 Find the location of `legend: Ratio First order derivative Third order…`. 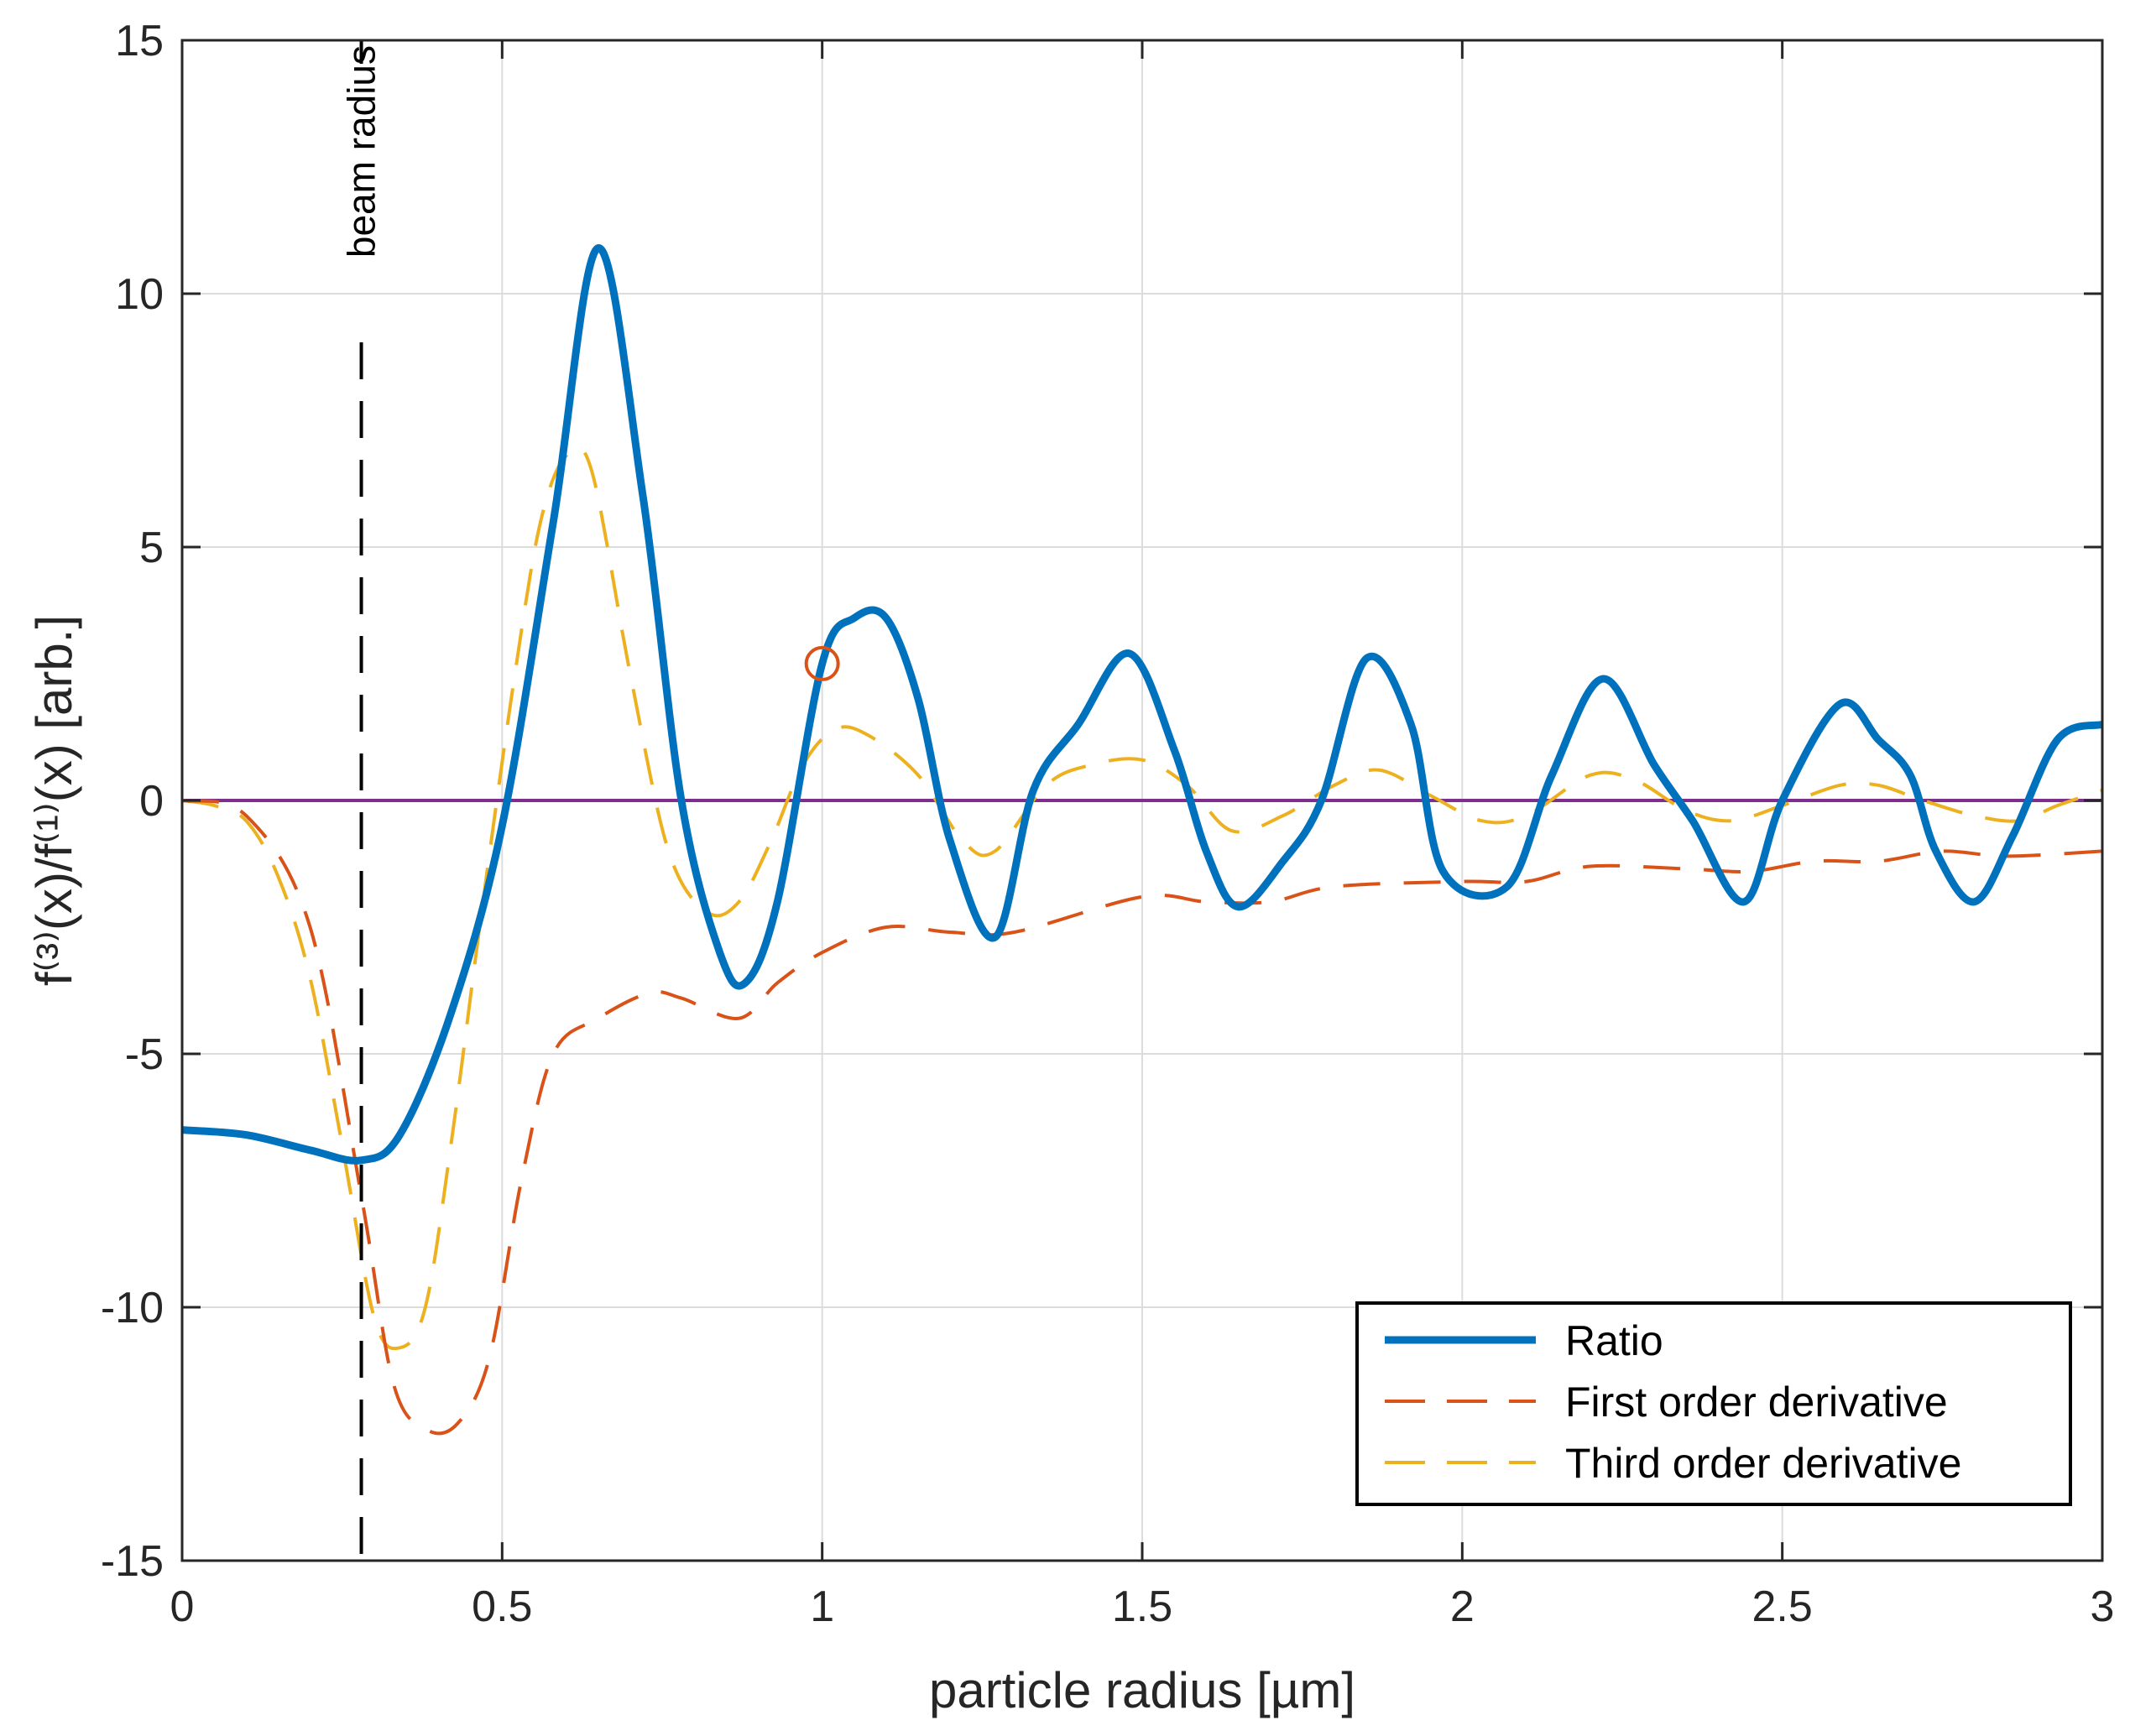

legend: Ratio First order derivative Third order… is located at coordinates (1713, 1404).